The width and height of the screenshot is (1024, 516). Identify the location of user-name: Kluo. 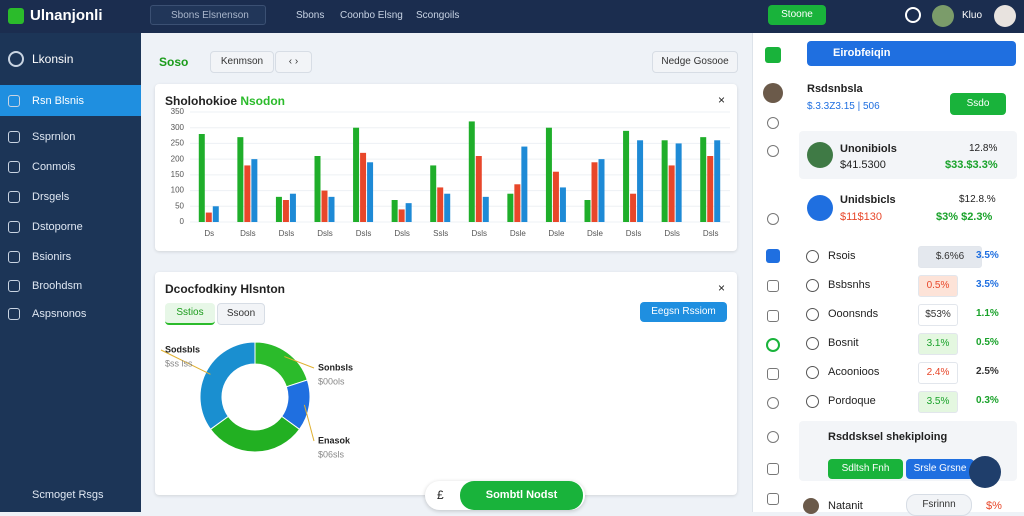
(972, 15).